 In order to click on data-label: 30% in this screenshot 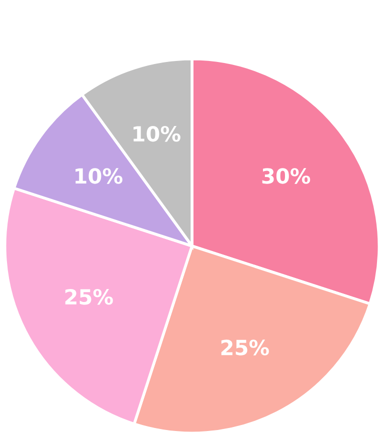, I will do `click(286, 176)`.